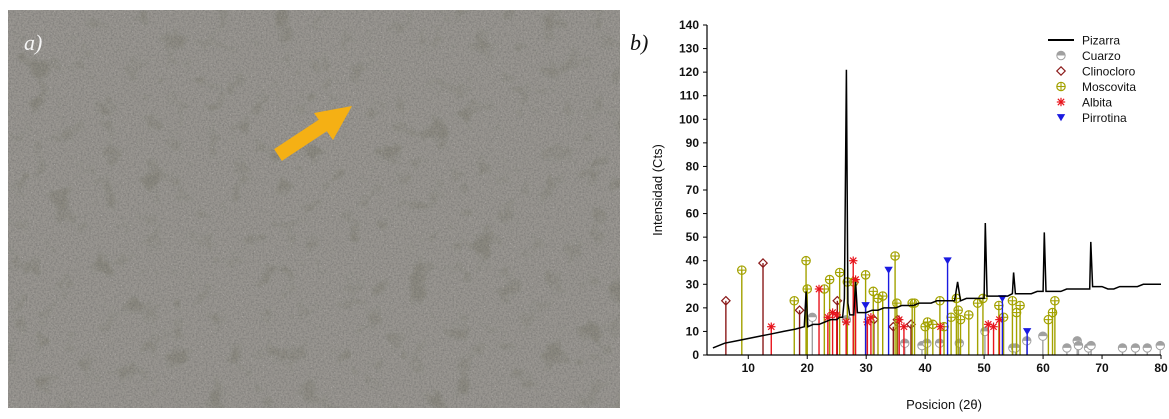 This screenshot has width=1169, height=419. What do you see at coordinates (693, 214) in the screenshot?
I see `y-tick-label: 60` at bounding box center [693, 214].